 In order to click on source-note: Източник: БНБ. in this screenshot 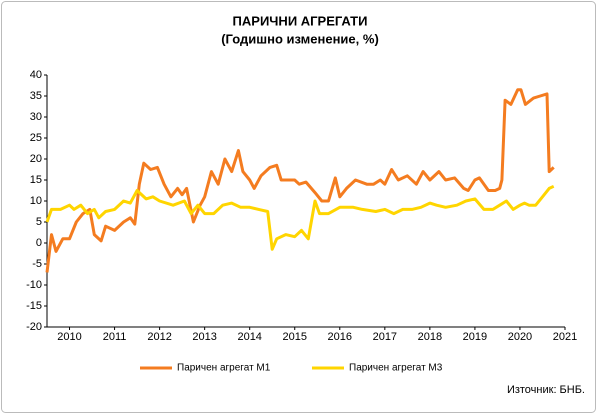, I will do `click(546, 390)`.